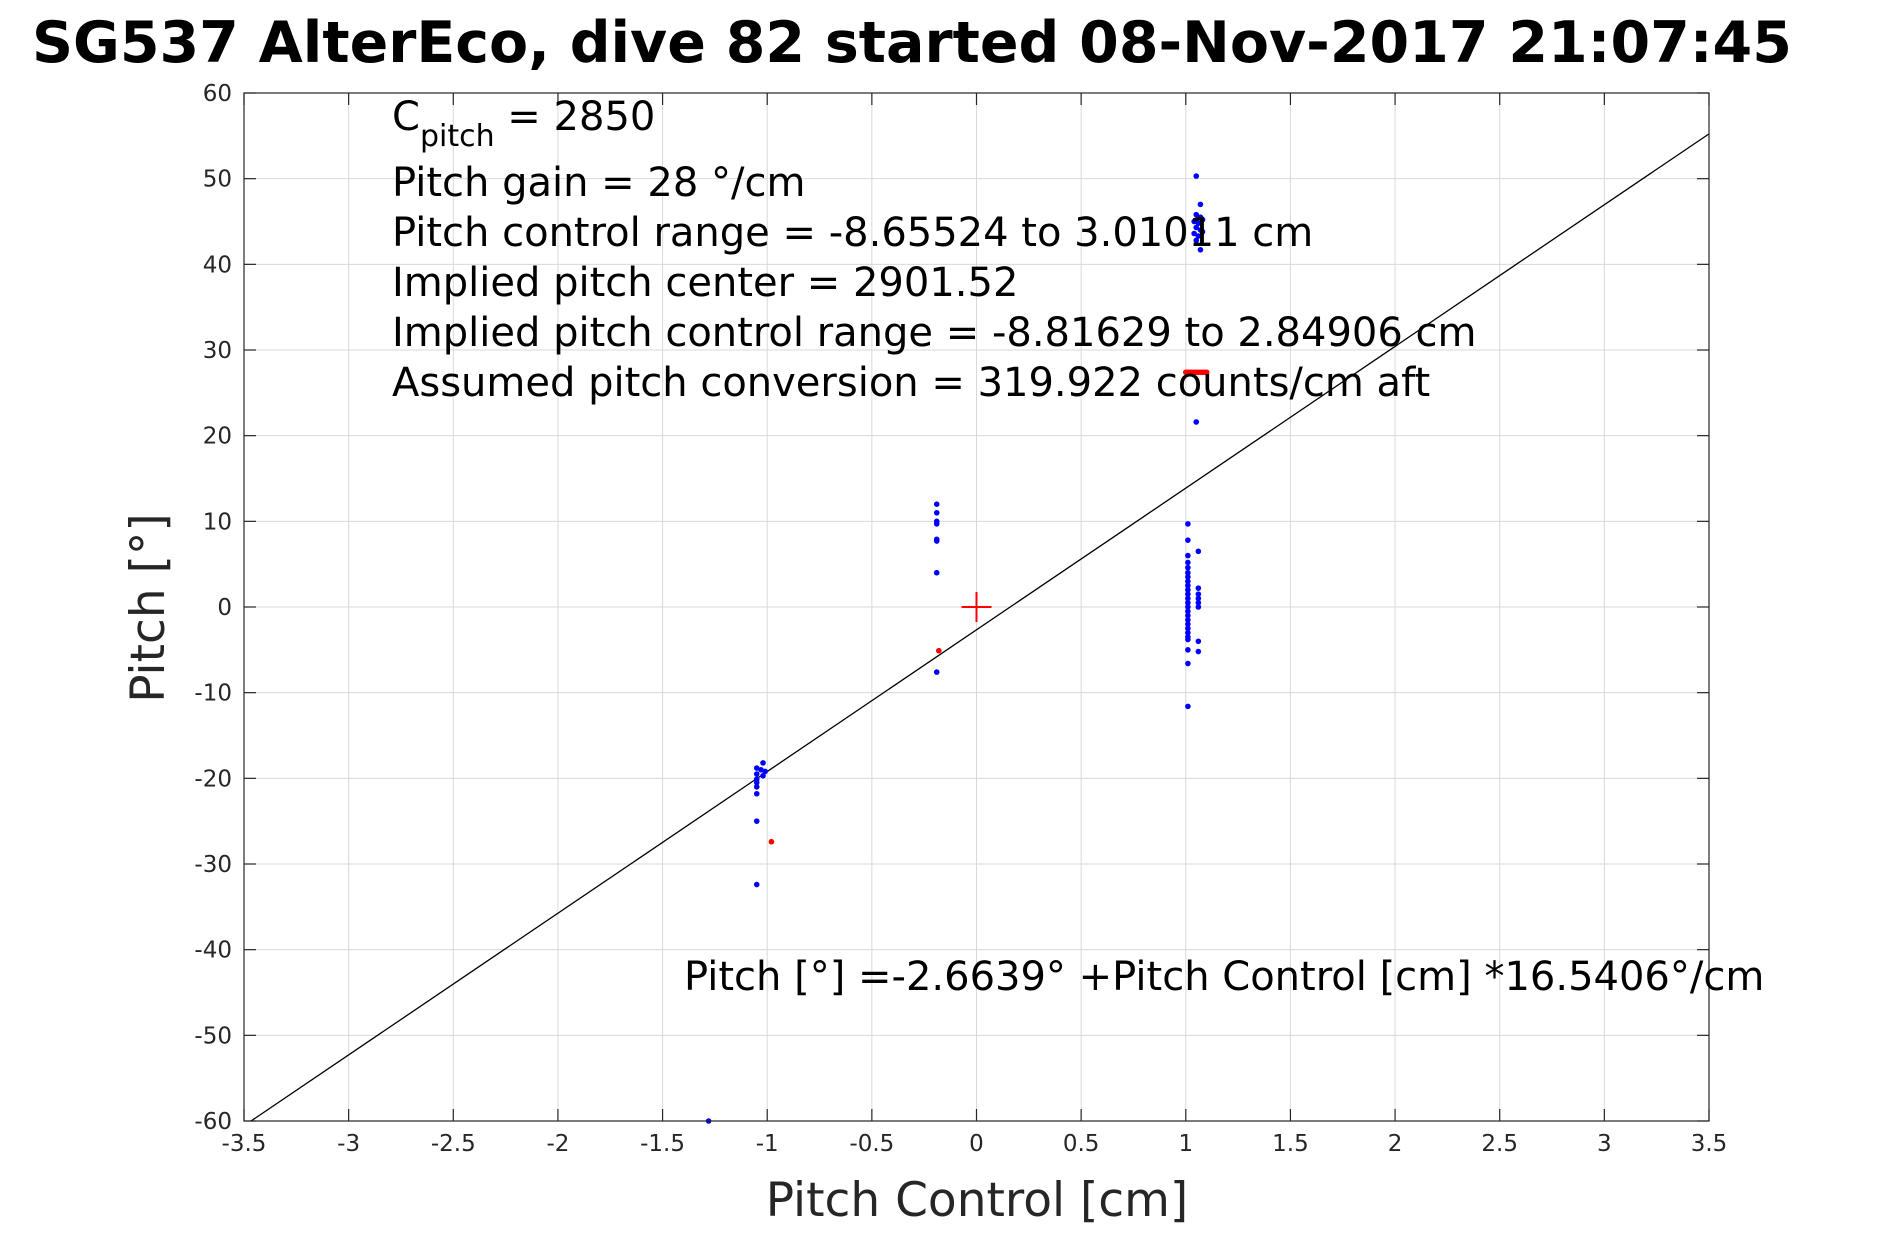 The image size is (1890, 1260). I want to click on y-tick-label: -40, so click(213, 951).